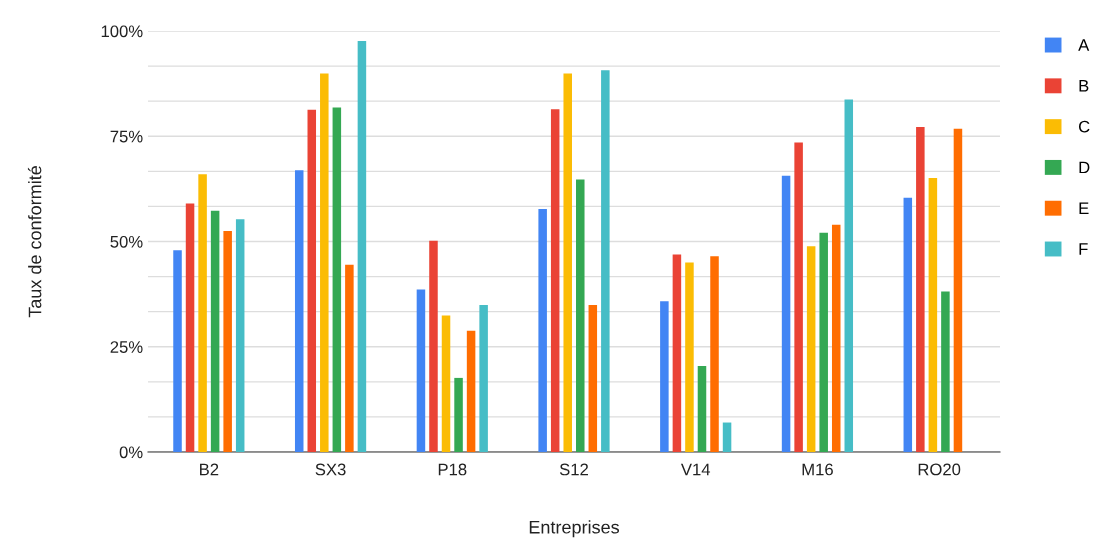 The width and height of the screenshot is (1093, 549). Describe the element at coordinates (574, 529) in the screenshot. I see `x-axis-title: Entreprises` at that location.